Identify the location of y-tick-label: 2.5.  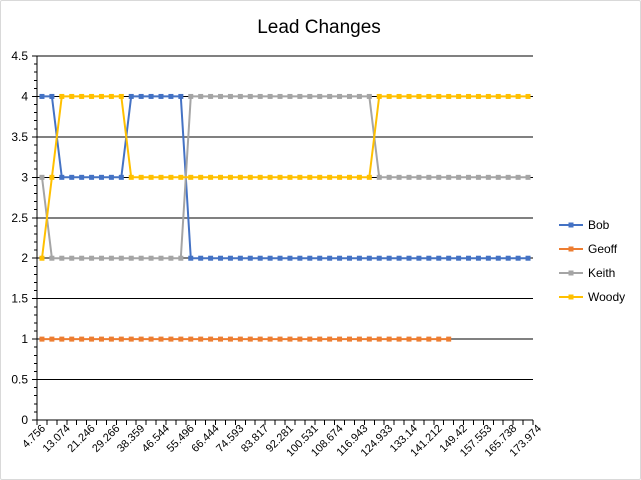
(19, 218).